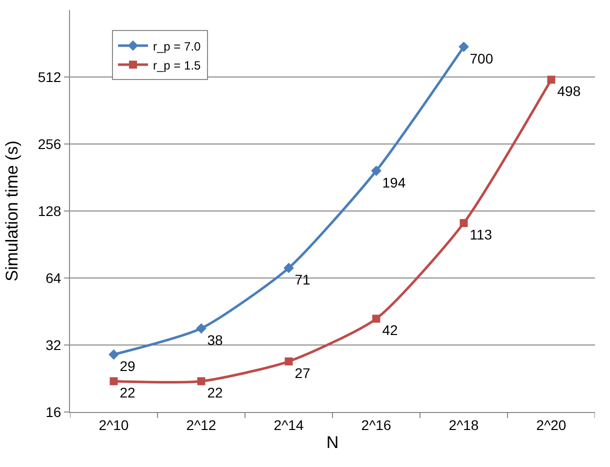 The image size is (610, 467). What do you see at coordinates (128, 366) in the screenshot?
I see `data-label: 29` at bounding box center [128, 366].